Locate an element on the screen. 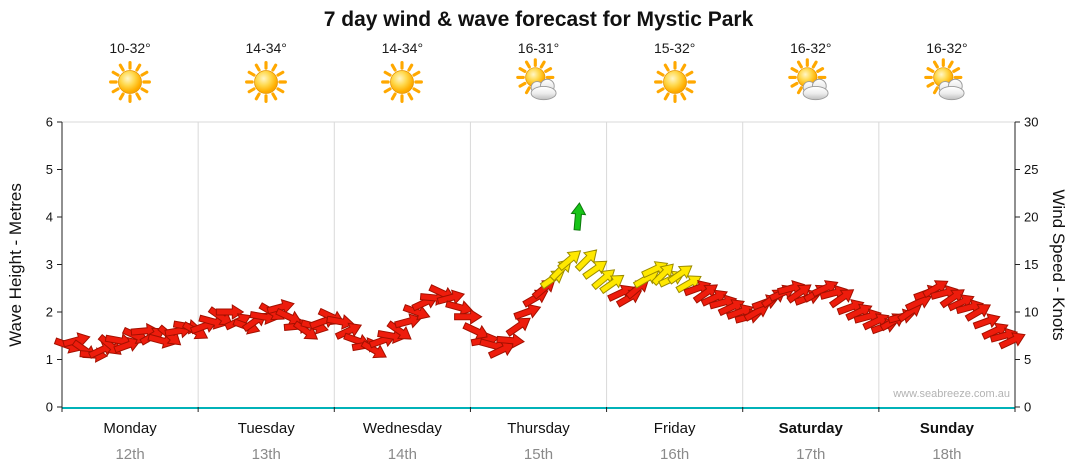  day-date-label: 14th is located at coordinates (402, 454).